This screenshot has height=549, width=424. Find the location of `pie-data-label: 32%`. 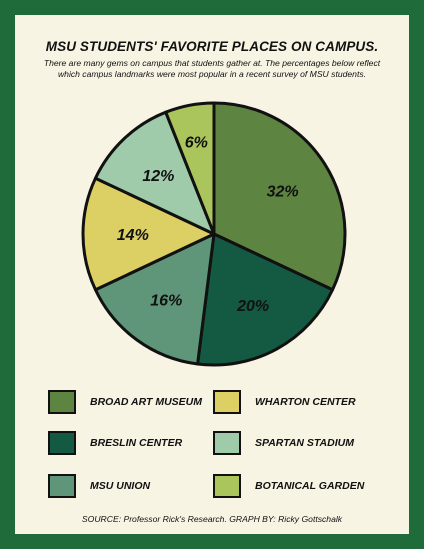

pie-data-label: 32% is located at coordinates (283, 192).